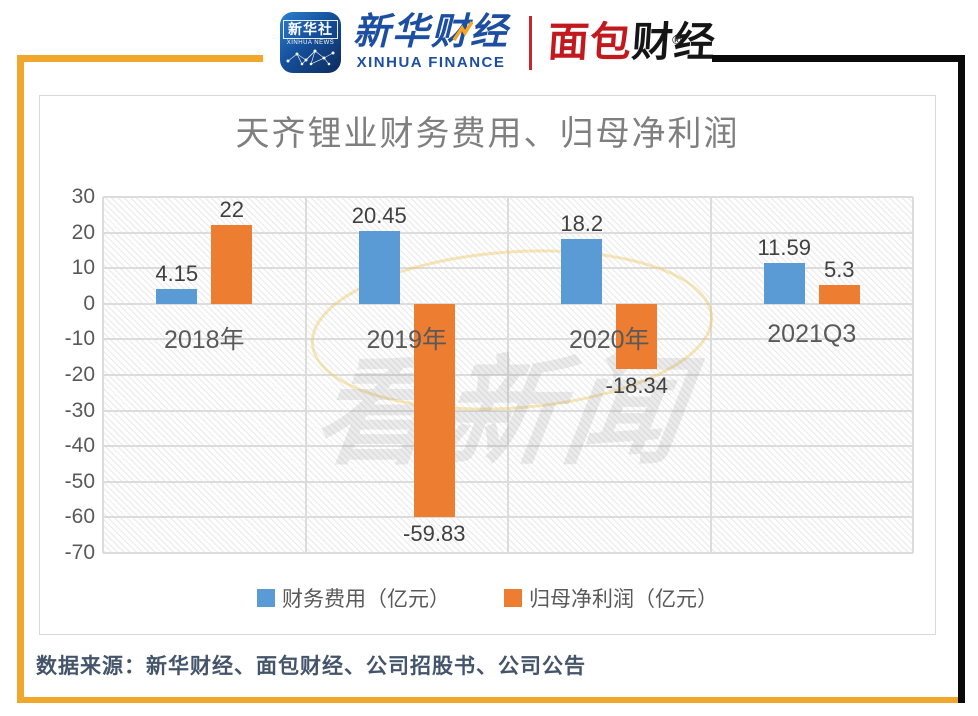 This screenshot has width=978, height=716. What do you see at coordinates (784, 247) in the screenshot?
I see `bar-data-label: 11.59` at bounding box center [784, 247].